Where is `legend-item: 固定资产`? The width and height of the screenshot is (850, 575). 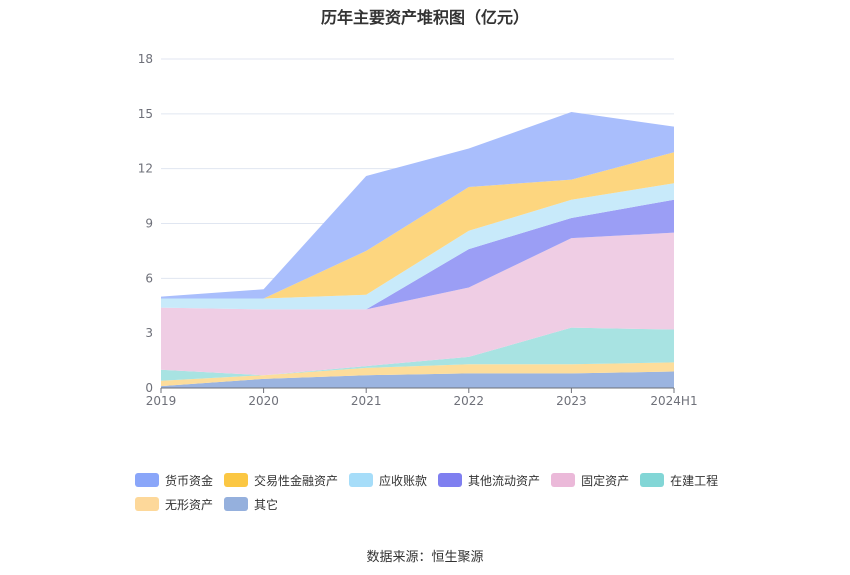 legend-item: 固定资产 is located at coordinates (590, 480).